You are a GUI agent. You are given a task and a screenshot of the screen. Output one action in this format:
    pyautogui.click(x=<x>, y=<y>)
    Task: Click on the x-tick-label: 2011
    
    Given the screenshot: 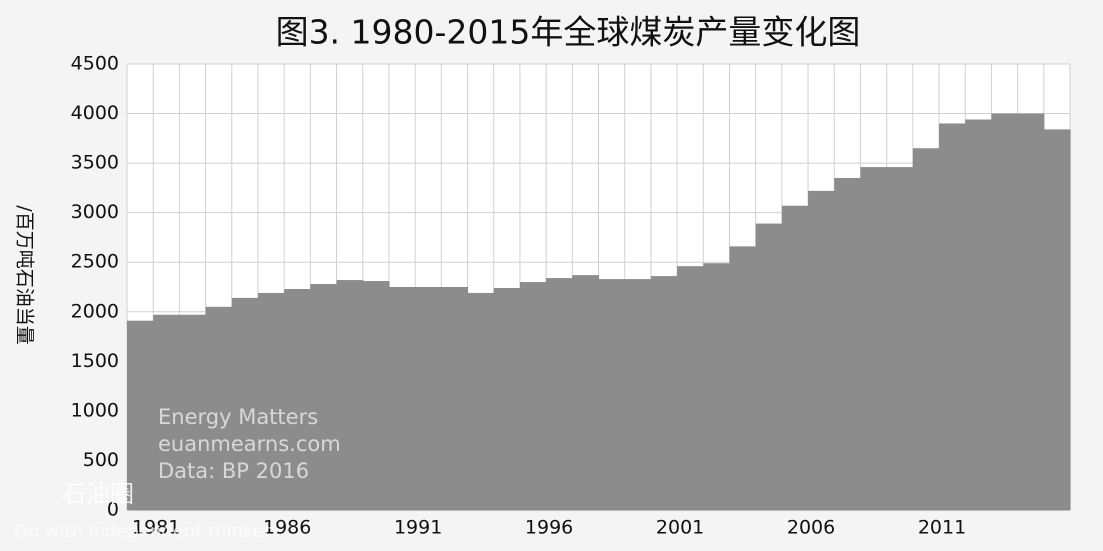 What is the action you would take?
    pyautogui.click(x=942, y=528)
    